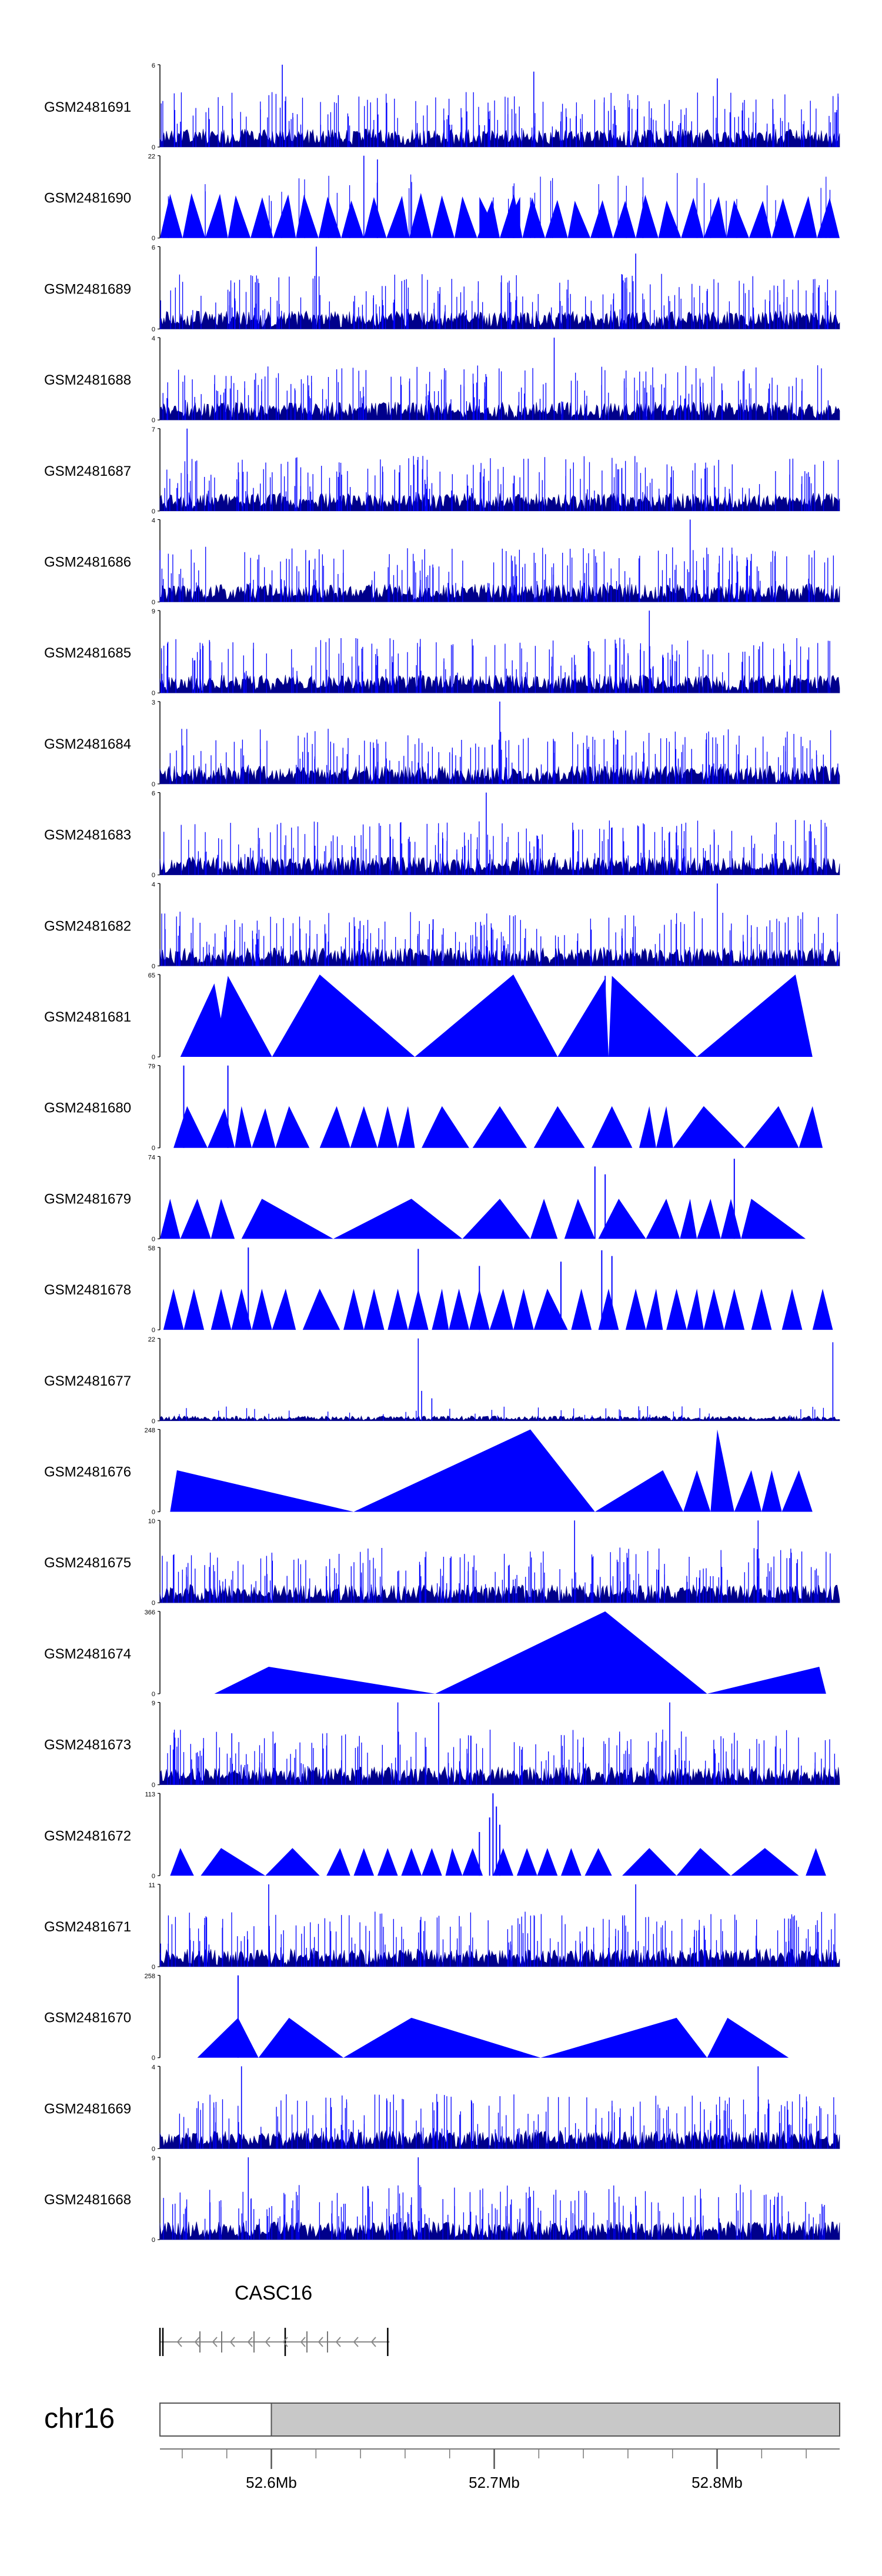  I want to click on track-gsm2481670-label: GSM2481670, so click(87, 2018).